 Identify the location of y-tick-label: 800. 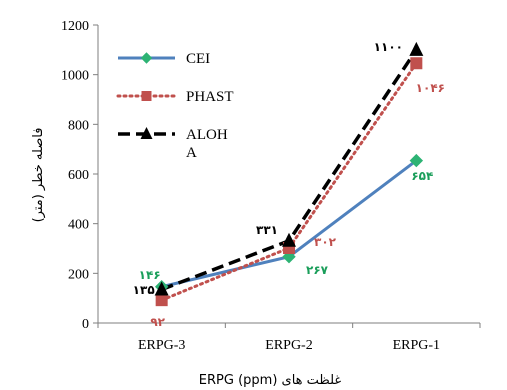
(78, 125).